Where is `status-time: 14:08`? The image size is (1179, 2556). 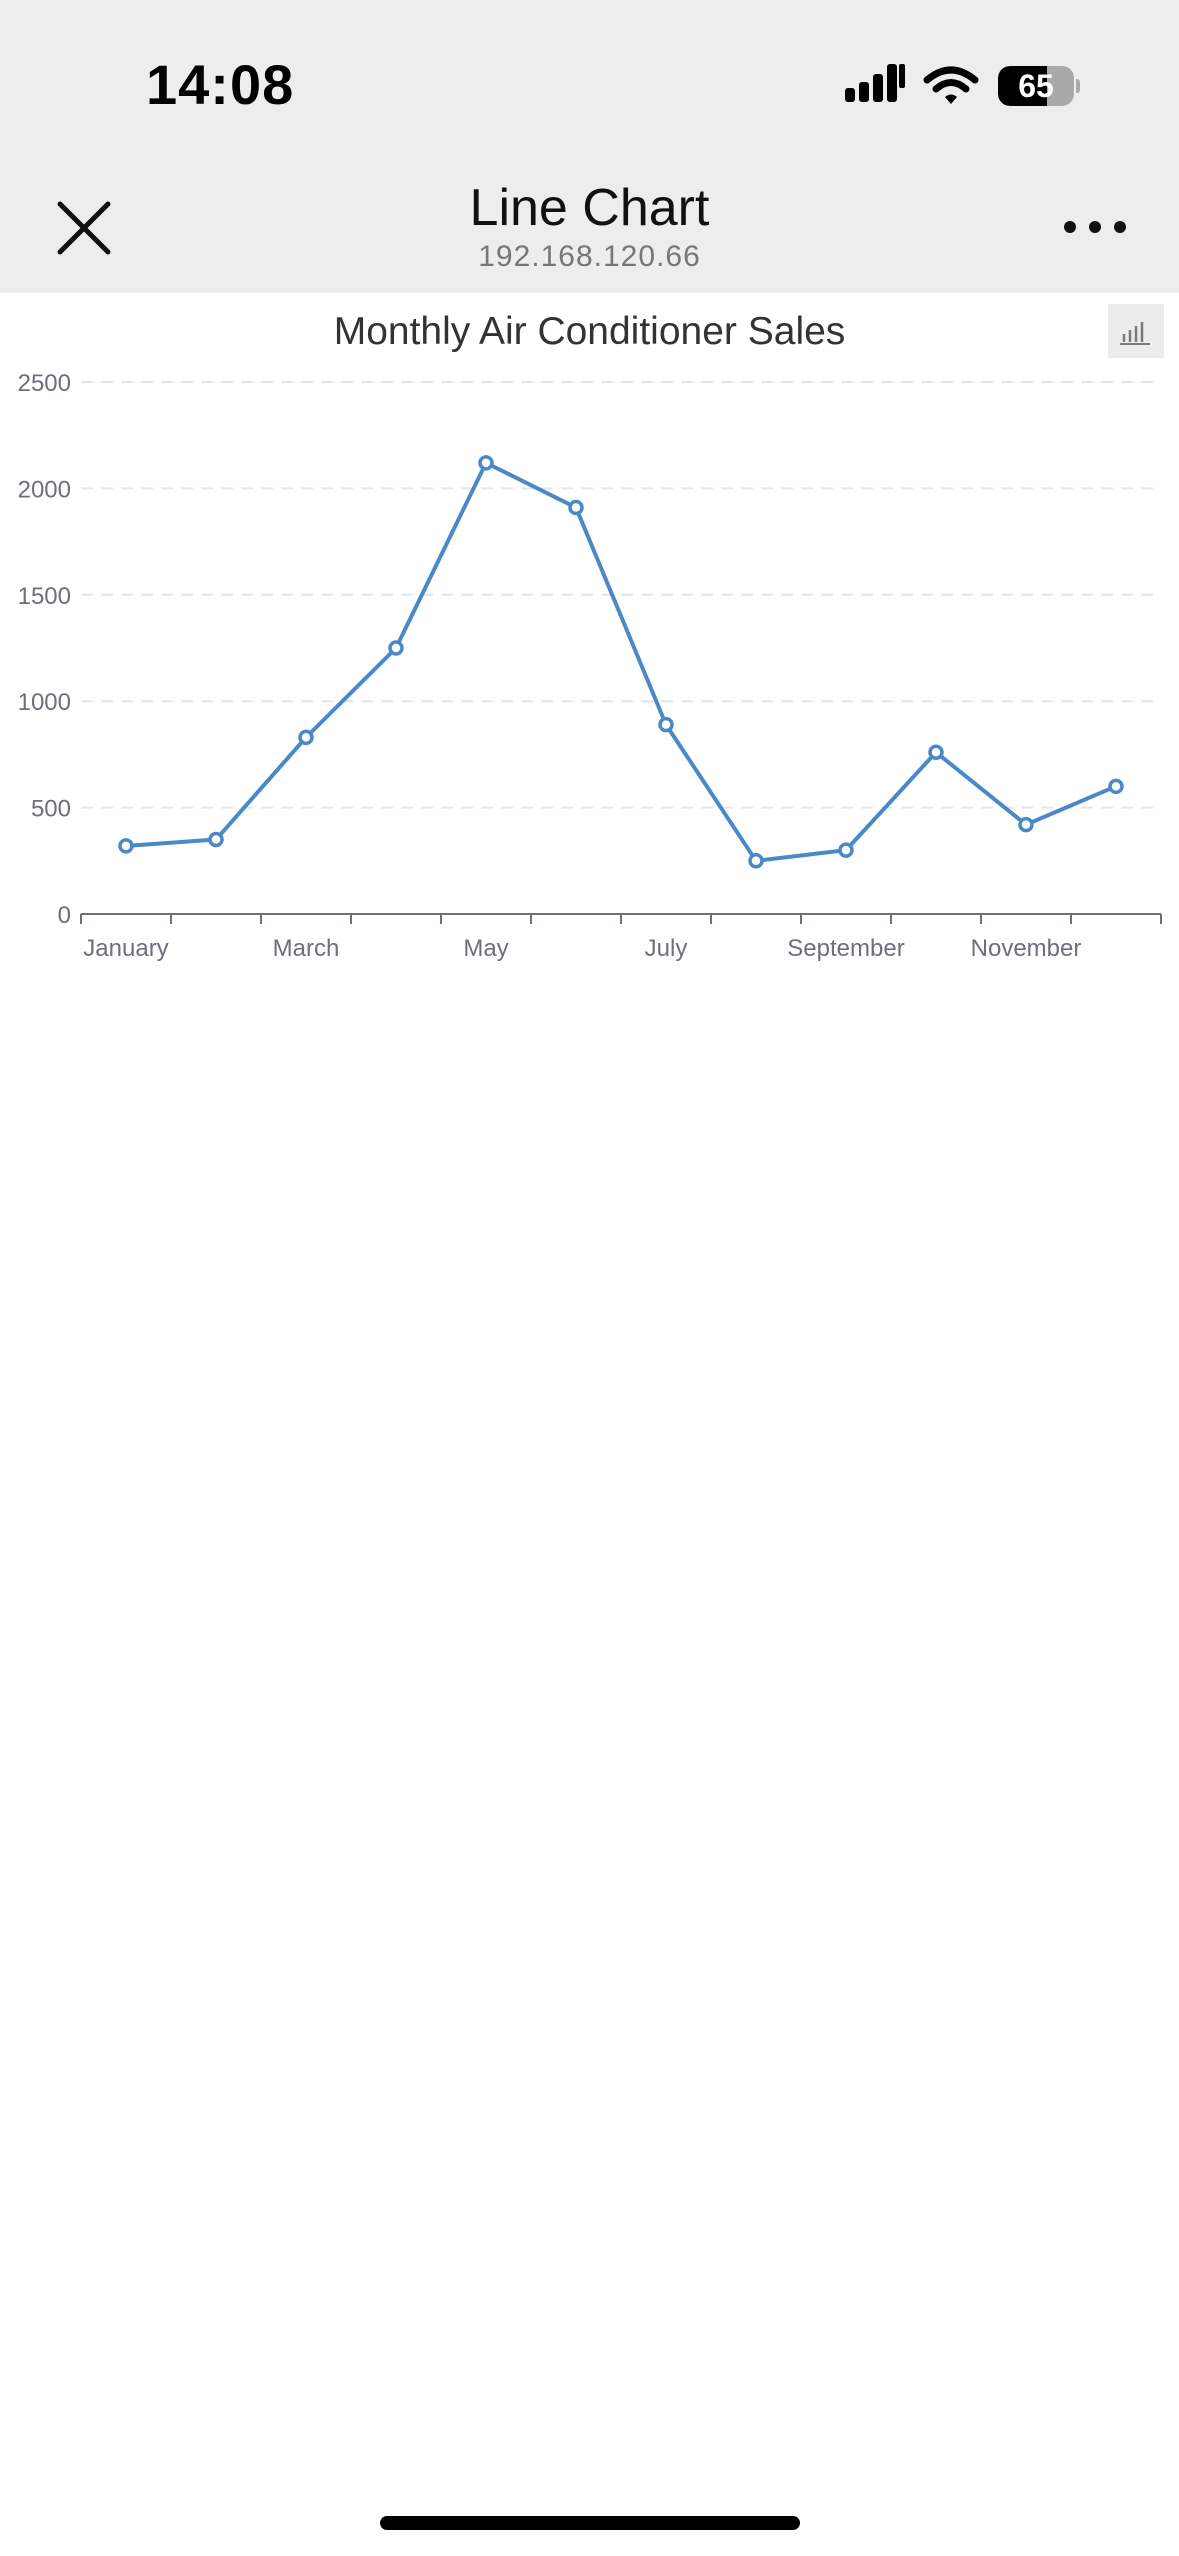
status-time: 14:08 is located at coordinates (220, 84).